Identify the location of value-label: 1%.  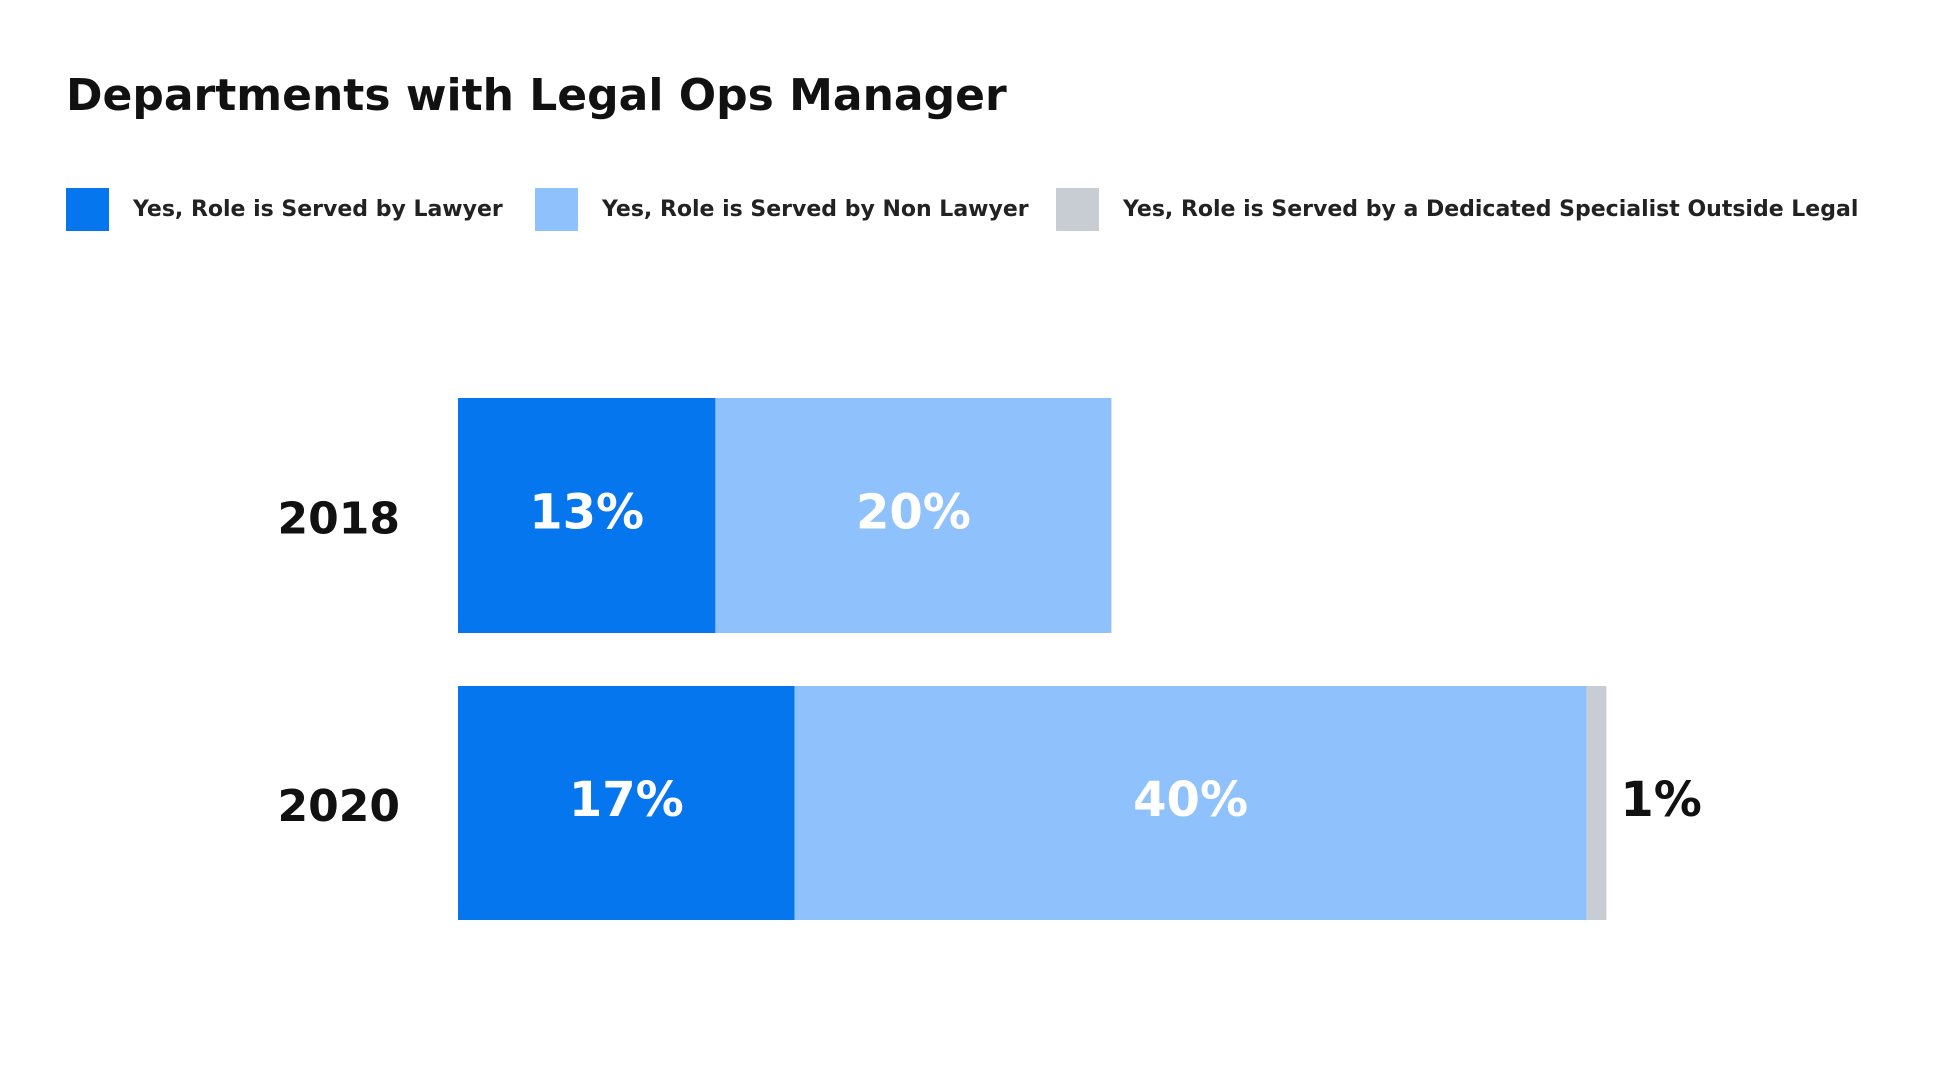
(1661, 800).